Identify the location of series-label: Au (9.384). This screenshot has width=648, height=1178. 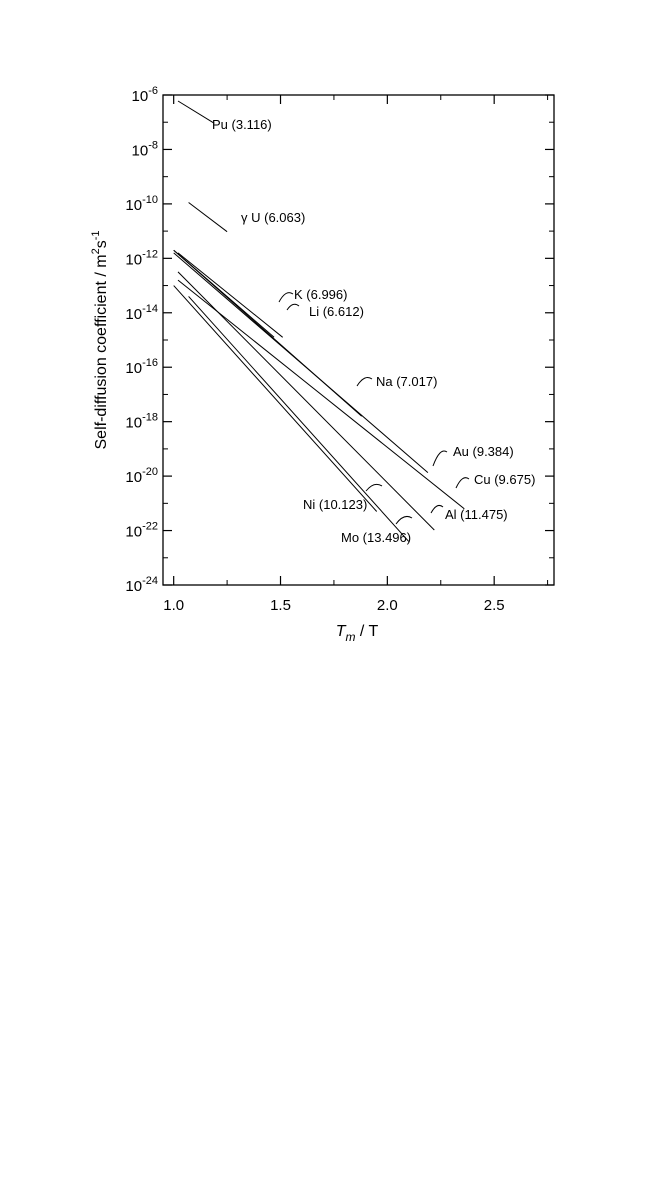
(483, 451).